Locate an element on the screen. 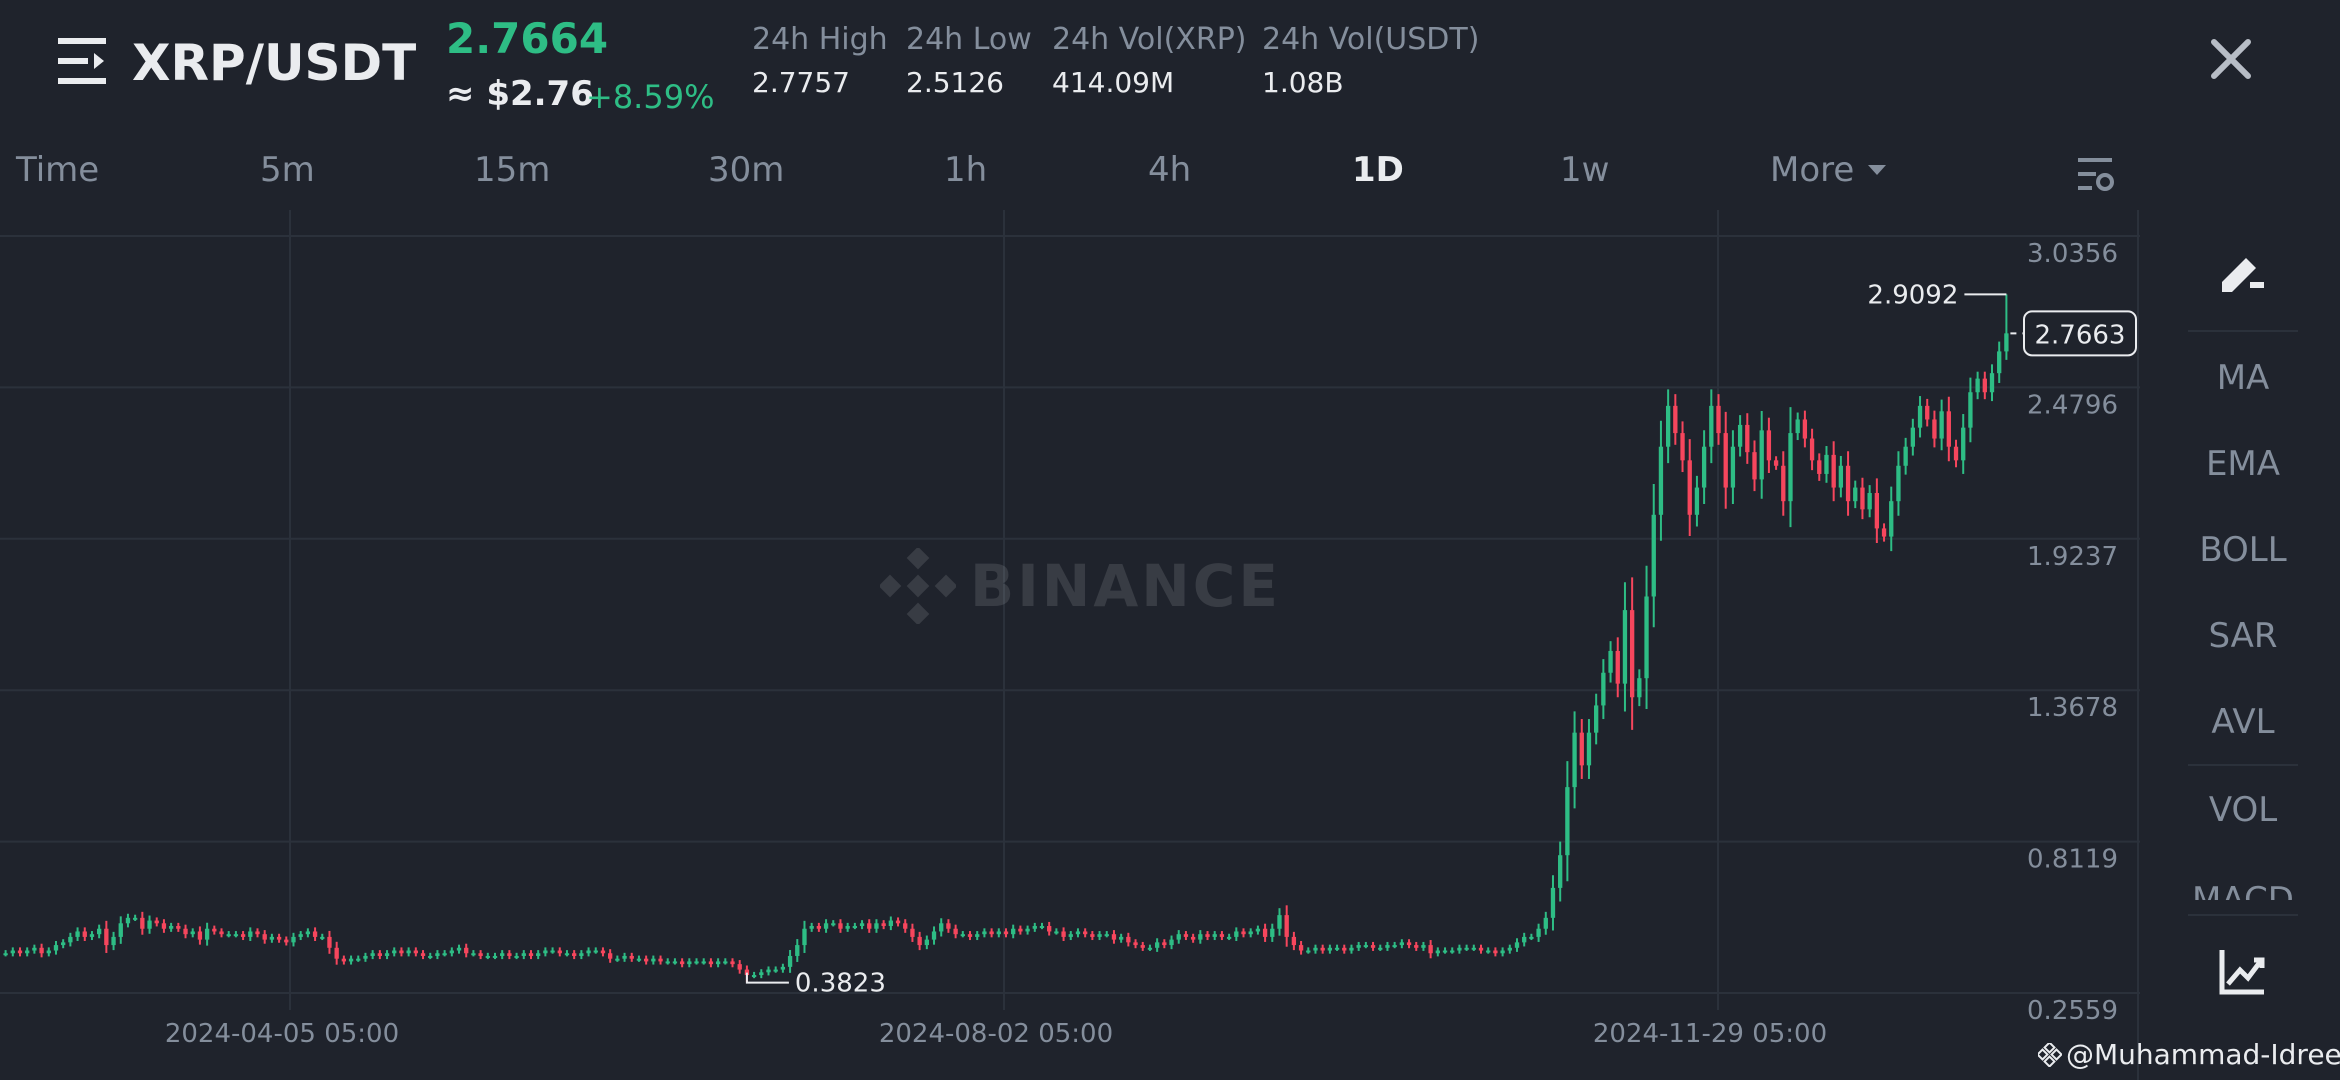 The image size is (2340, 1080). indicator-macd: MACD is located at coordinates (2243, 890).